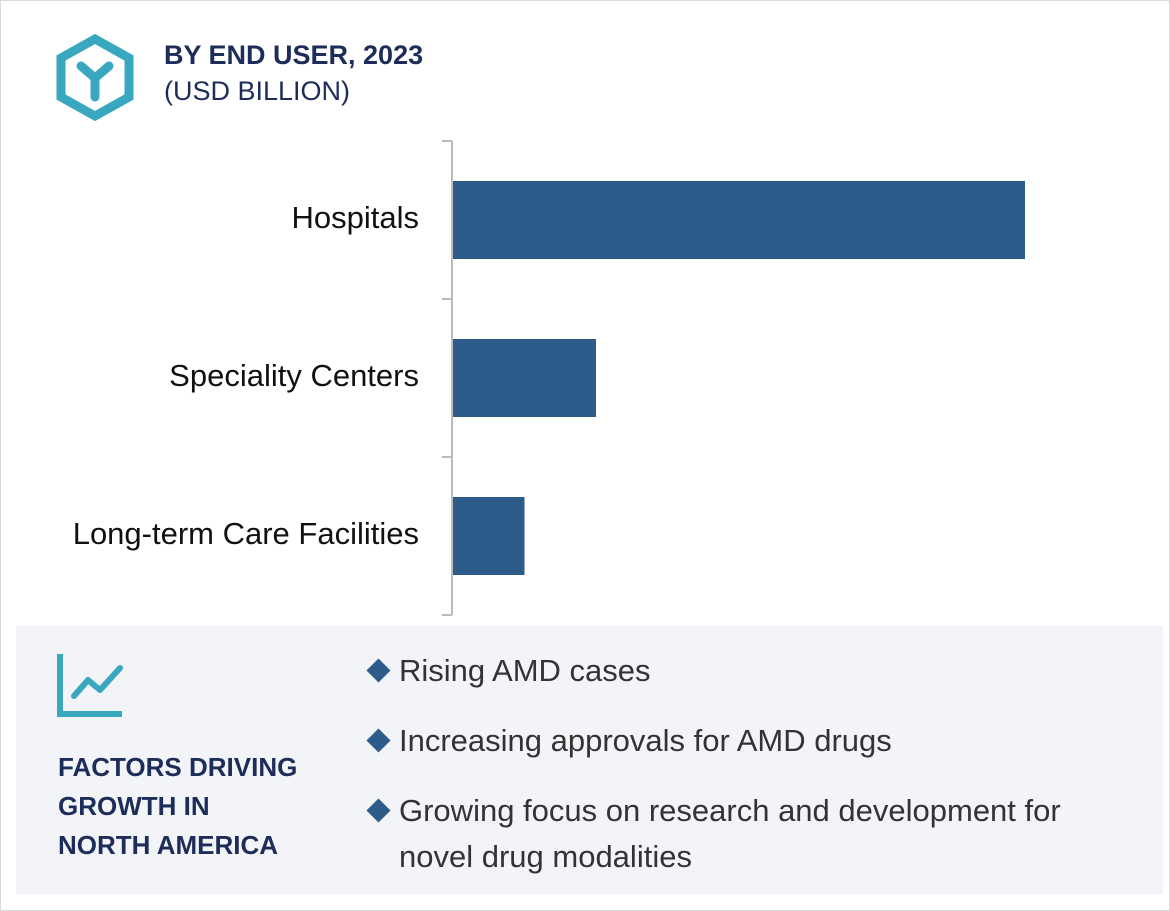 The height and width of the screenshot is (911, 1170). What do you see at coordinates (95, 77) in the screenshot?
I see `cube-icon` at bounding box center [95, 77].